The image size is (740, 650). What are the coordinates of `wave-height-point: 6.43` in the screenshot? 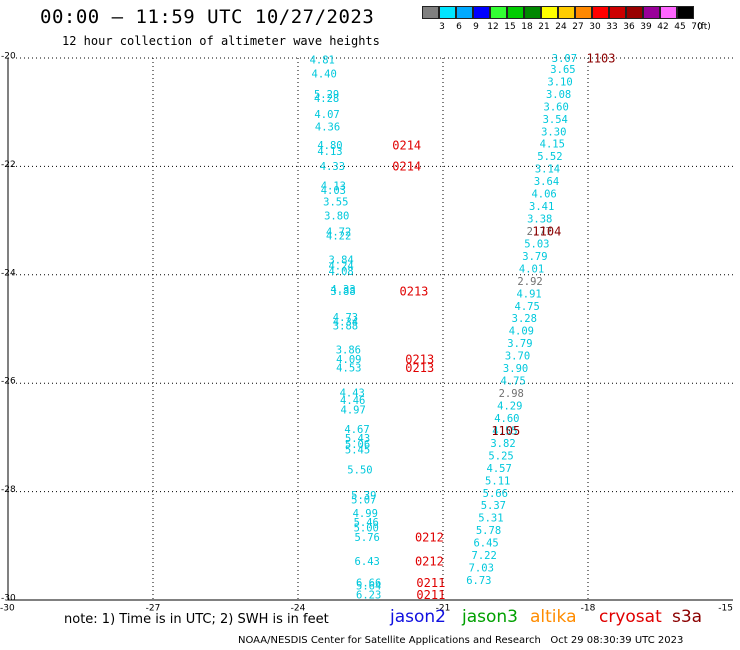 It's located at (367, 562).